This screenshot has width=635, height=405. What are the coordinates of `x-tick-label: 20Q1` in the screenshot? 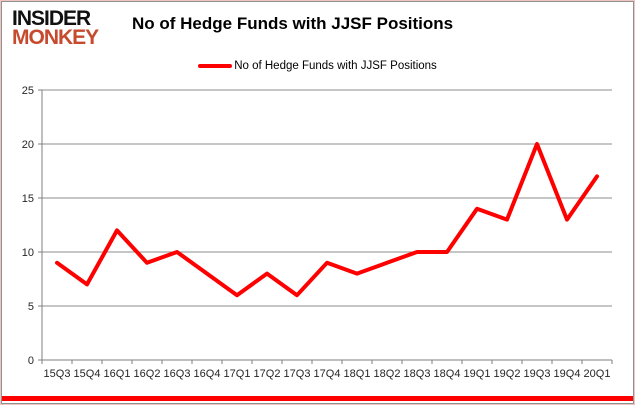 It's located at (597, 374).